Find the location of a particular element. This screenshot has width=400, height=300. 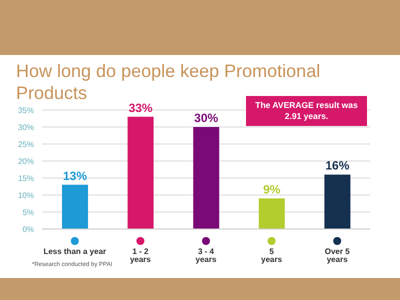

data-label: 9% is located at coordinates (272, 189).